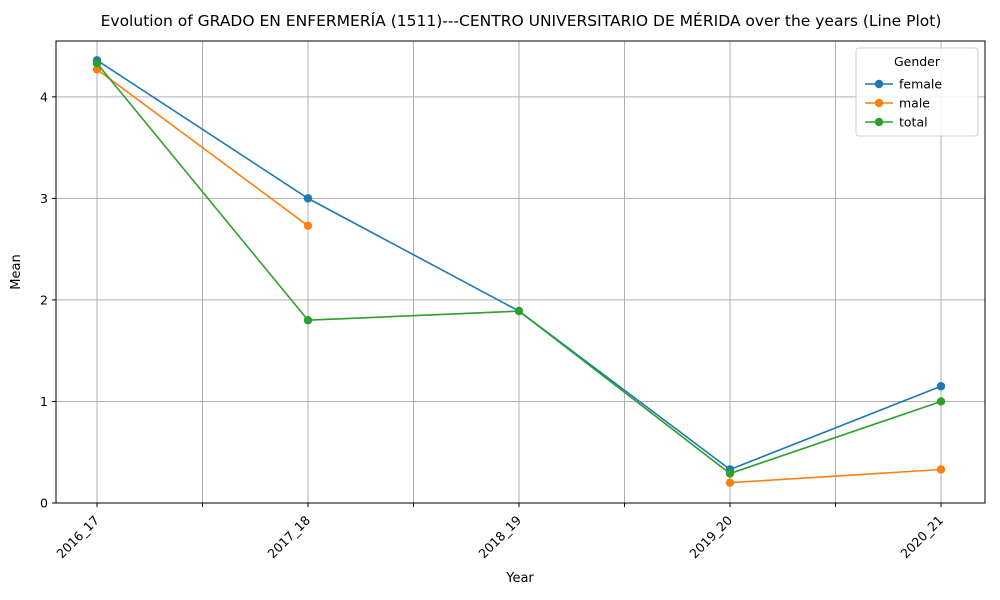 Image resolution: width=1000 pixels, height=600 pixels. I want to click on legend-marker-female, so click(879, 84).